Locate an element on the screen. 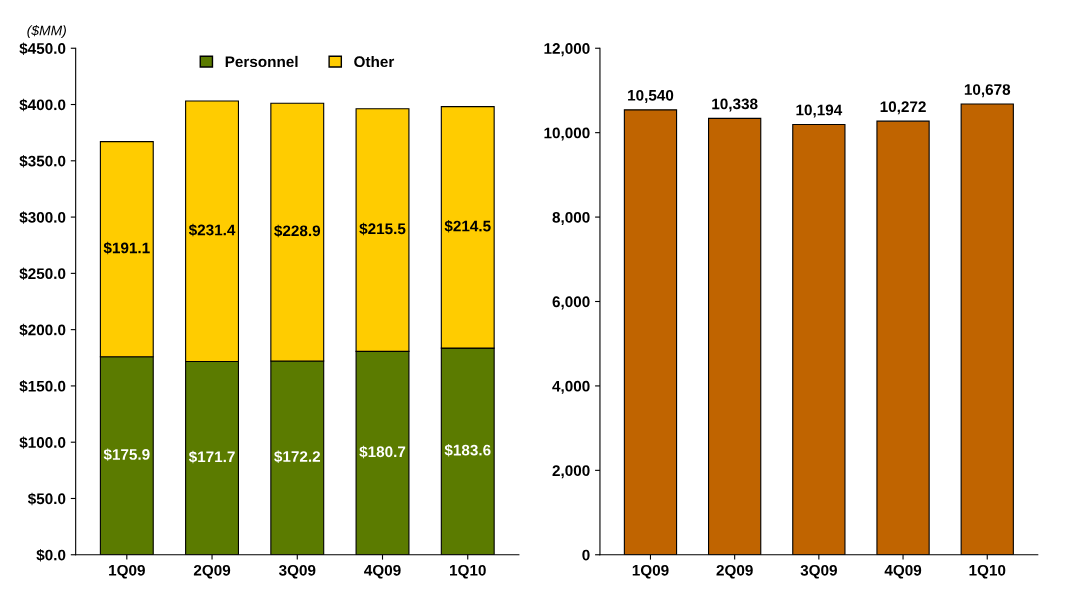 The height and width of the screenshot is (603, 1081). data-label: $175.9 is located at coordinates (126, 454).